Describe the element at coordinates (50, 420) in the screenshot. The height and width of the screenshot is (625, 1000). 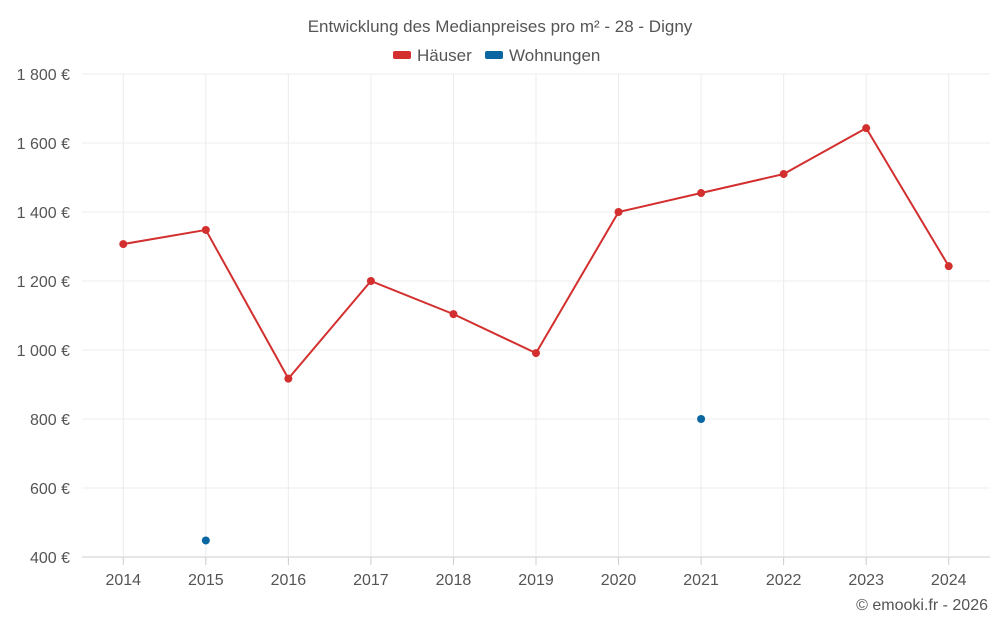
I see `y-tick-label: 800 €` at that location.